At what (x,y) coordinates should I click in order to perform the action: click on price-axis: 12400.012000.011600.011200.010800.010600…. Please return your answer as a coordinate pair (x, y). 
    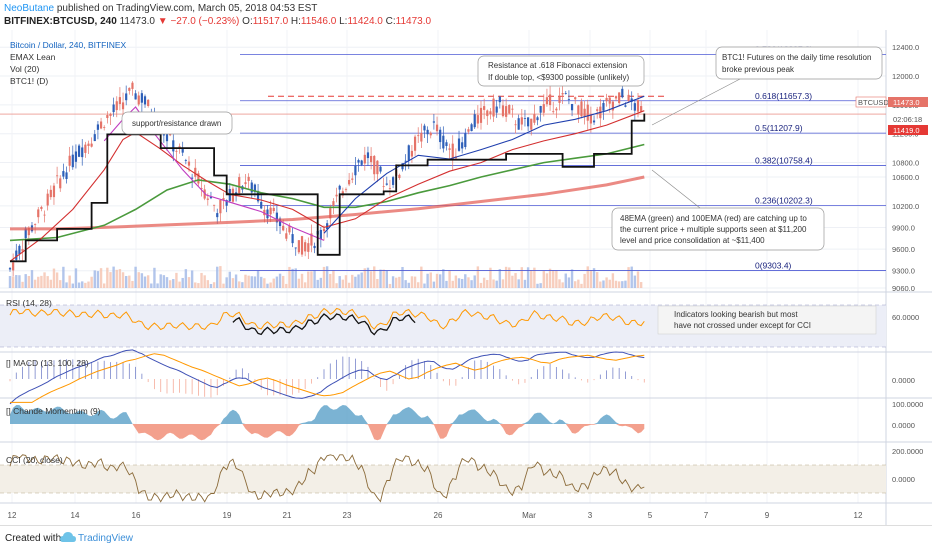
    Looking at the image, I should click on (905, 168).